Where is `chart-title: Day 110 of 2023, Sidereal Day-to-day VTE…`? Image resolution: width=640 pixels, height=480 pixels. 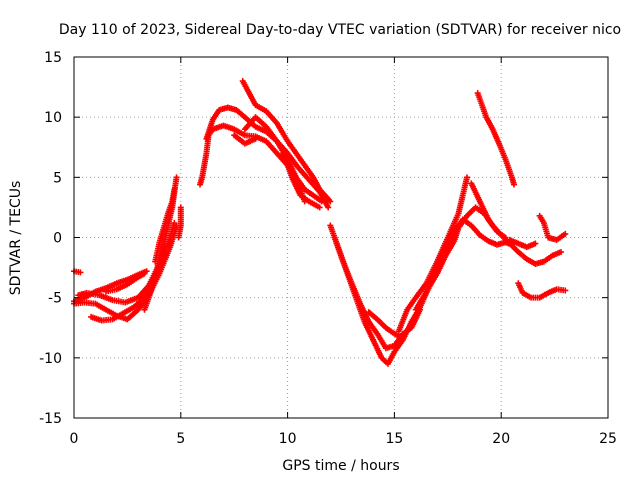
chart-title: Day 110 of 2023, Sidereal Day-to-day VTE… is located at coordinates (340, 30).